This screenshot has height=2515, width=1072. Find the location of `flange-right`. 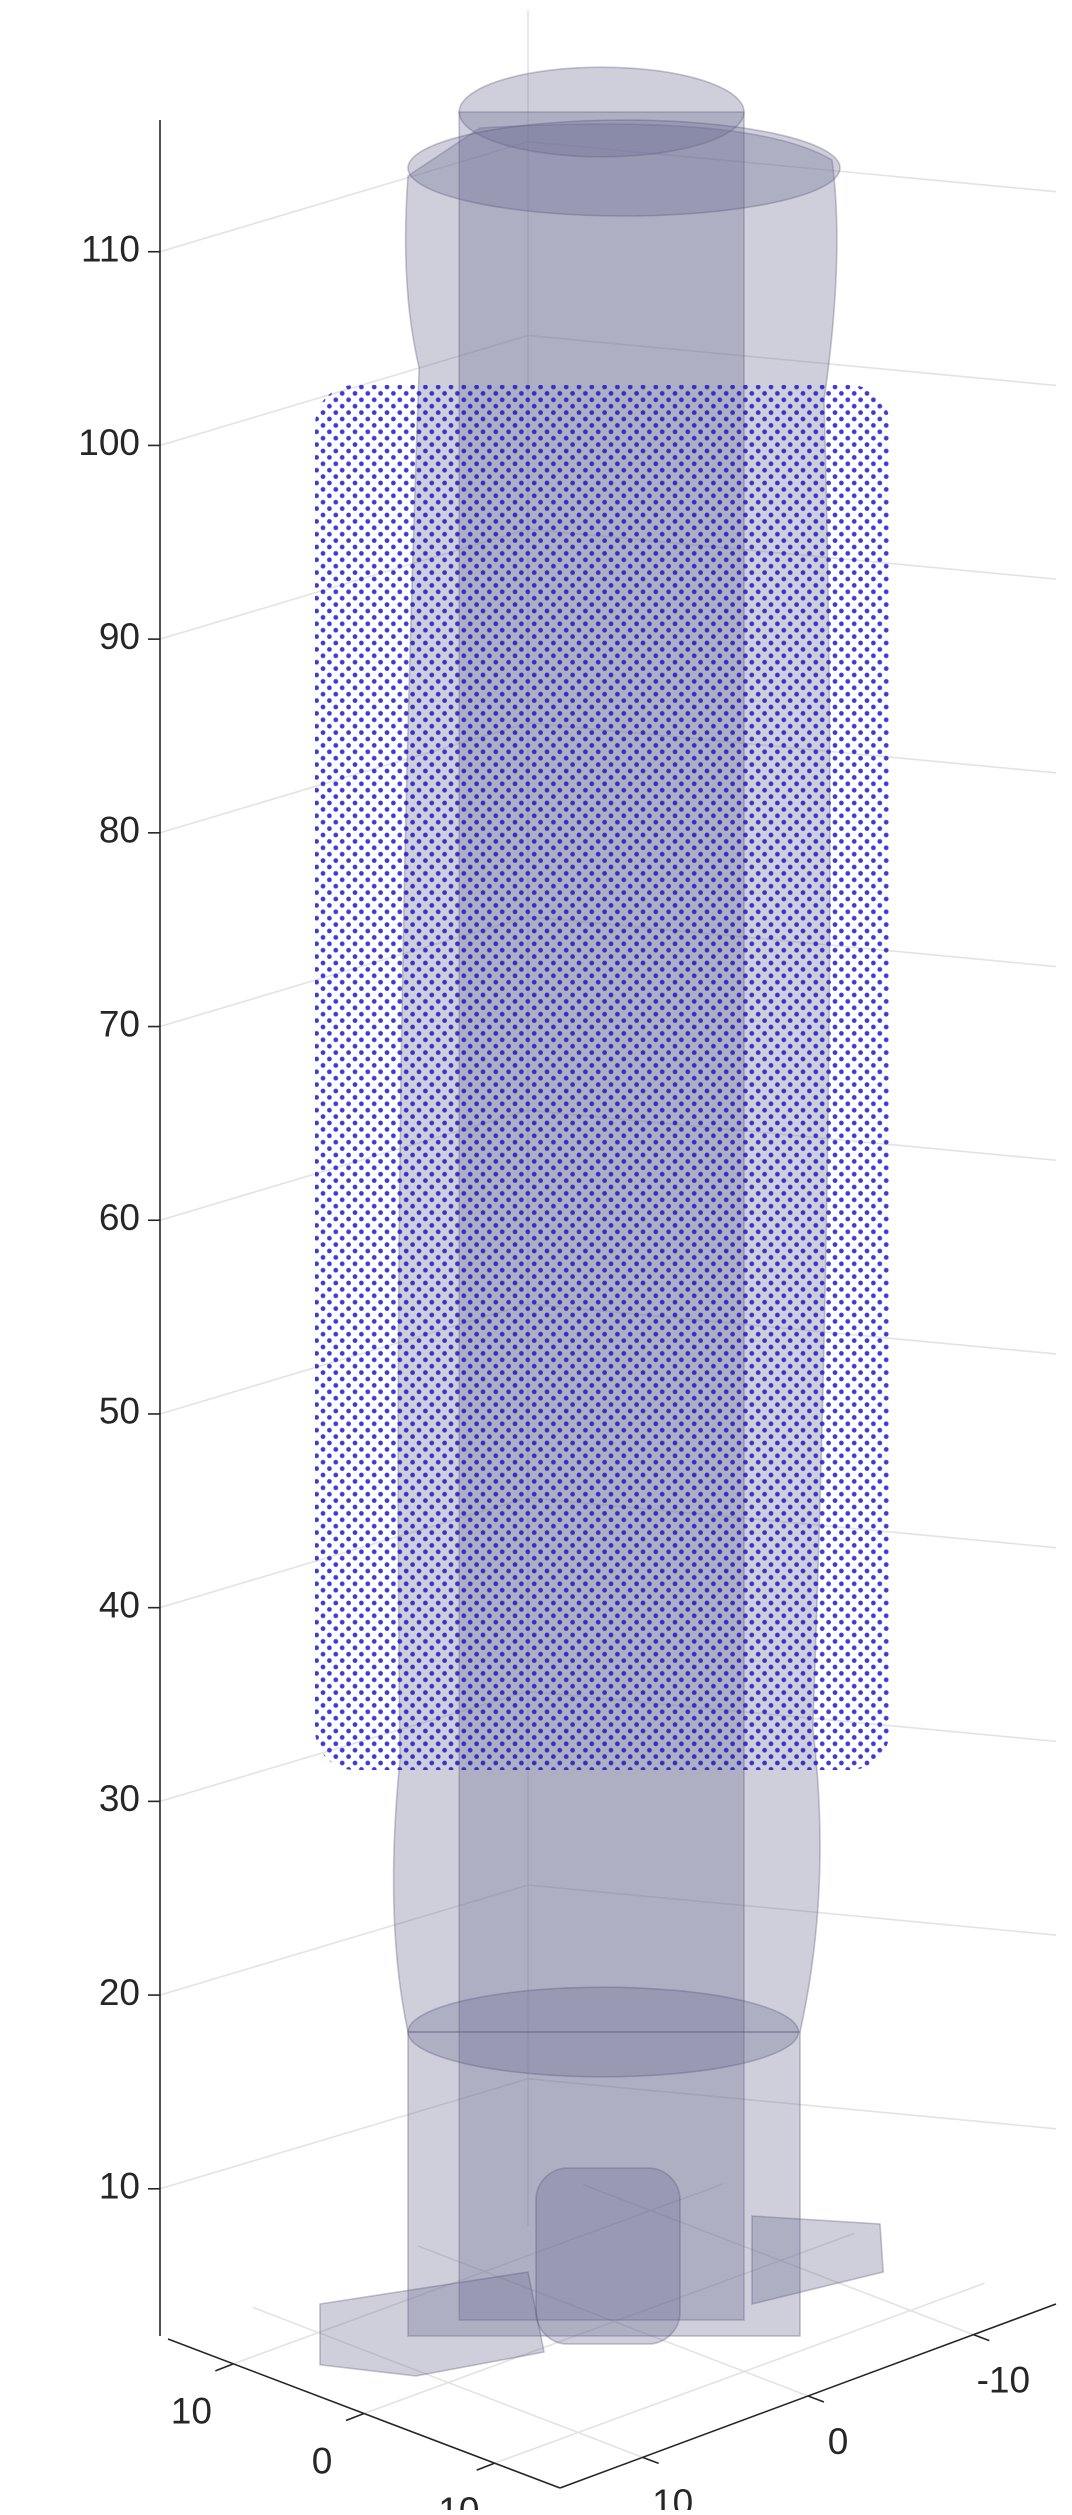

flange-right is located at coordinates (818, 2260).